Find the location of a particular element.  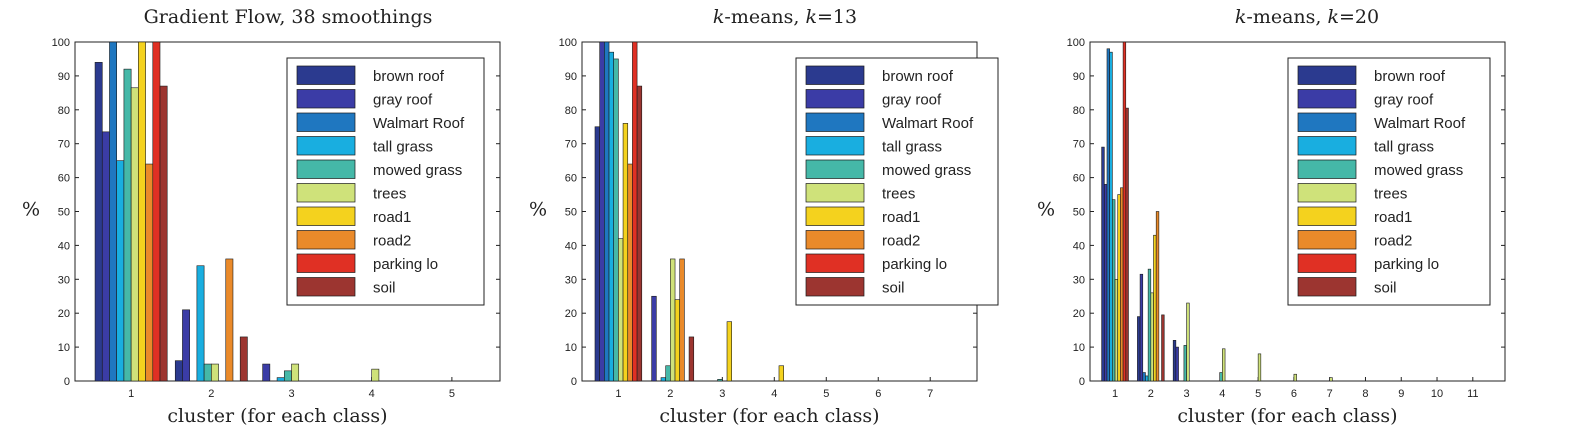

x-tick-label: 9 is located at coordinates (1401, 394).